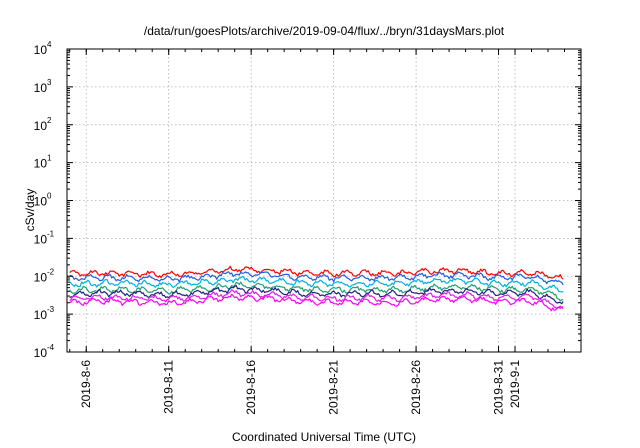 Image resolution: width=640 pixels, height=448 pixels. What do you see at coordinates (51, 271) in the screenshot?
I see `y-tick-exponent: -2` at bounding box center [51, 271].